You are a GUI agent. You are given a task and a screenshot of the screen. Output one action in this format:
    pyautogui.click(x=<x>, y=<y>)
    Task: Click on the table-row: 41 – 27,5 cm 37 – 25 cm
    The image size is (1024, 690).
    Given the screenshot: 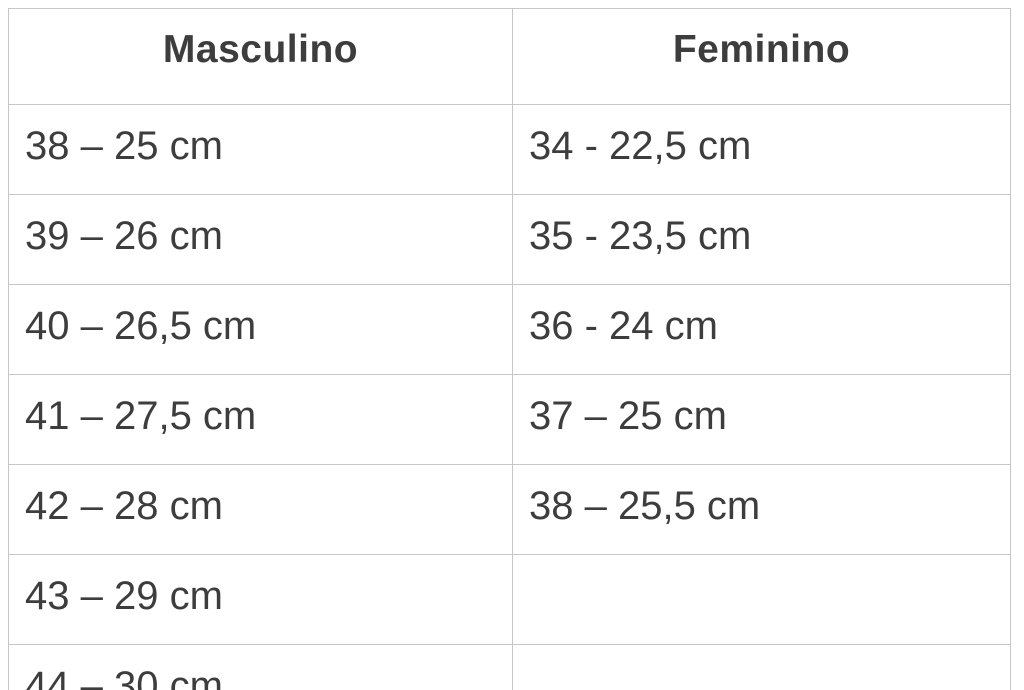 What is the action you would take?
    pyautogui.click(x=509, y=419)
    